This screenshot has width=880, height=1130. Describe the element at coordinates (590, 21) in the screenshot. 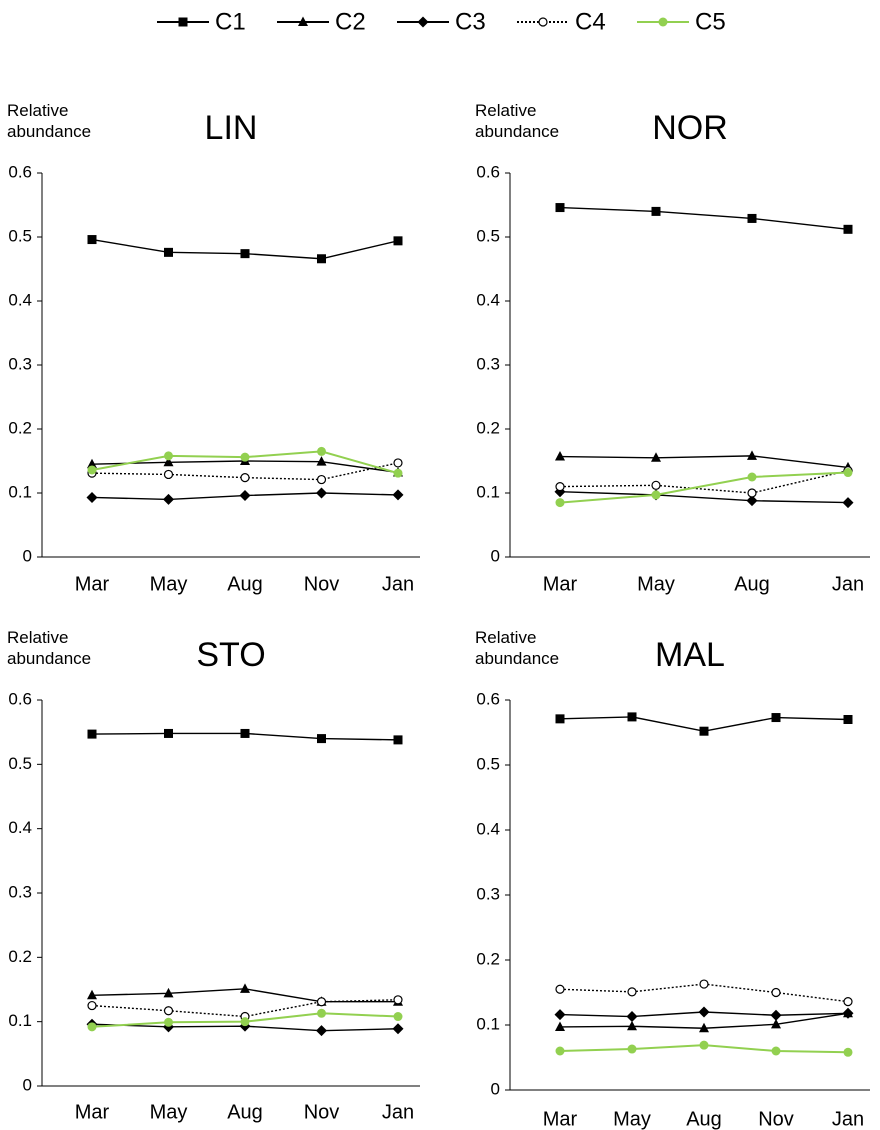

I see `legend-label: C4` at that location.